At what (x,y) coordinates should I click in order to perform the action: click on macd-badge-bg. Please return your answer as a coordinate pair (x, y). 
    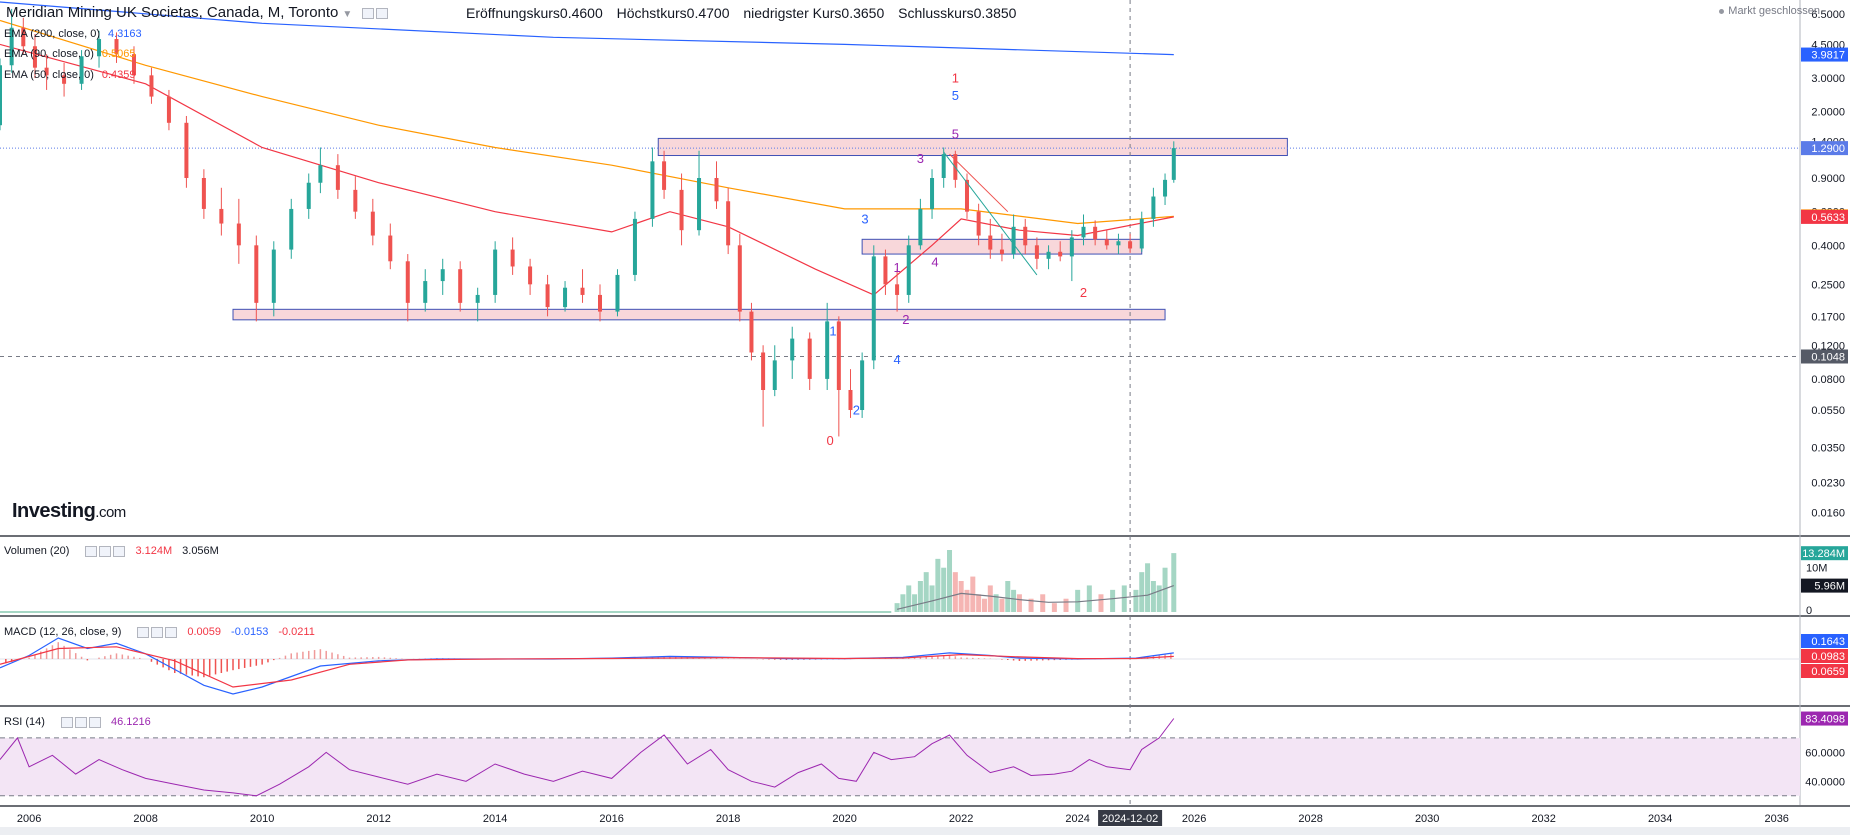
    Looking at the image, I should click on (1824, 656).